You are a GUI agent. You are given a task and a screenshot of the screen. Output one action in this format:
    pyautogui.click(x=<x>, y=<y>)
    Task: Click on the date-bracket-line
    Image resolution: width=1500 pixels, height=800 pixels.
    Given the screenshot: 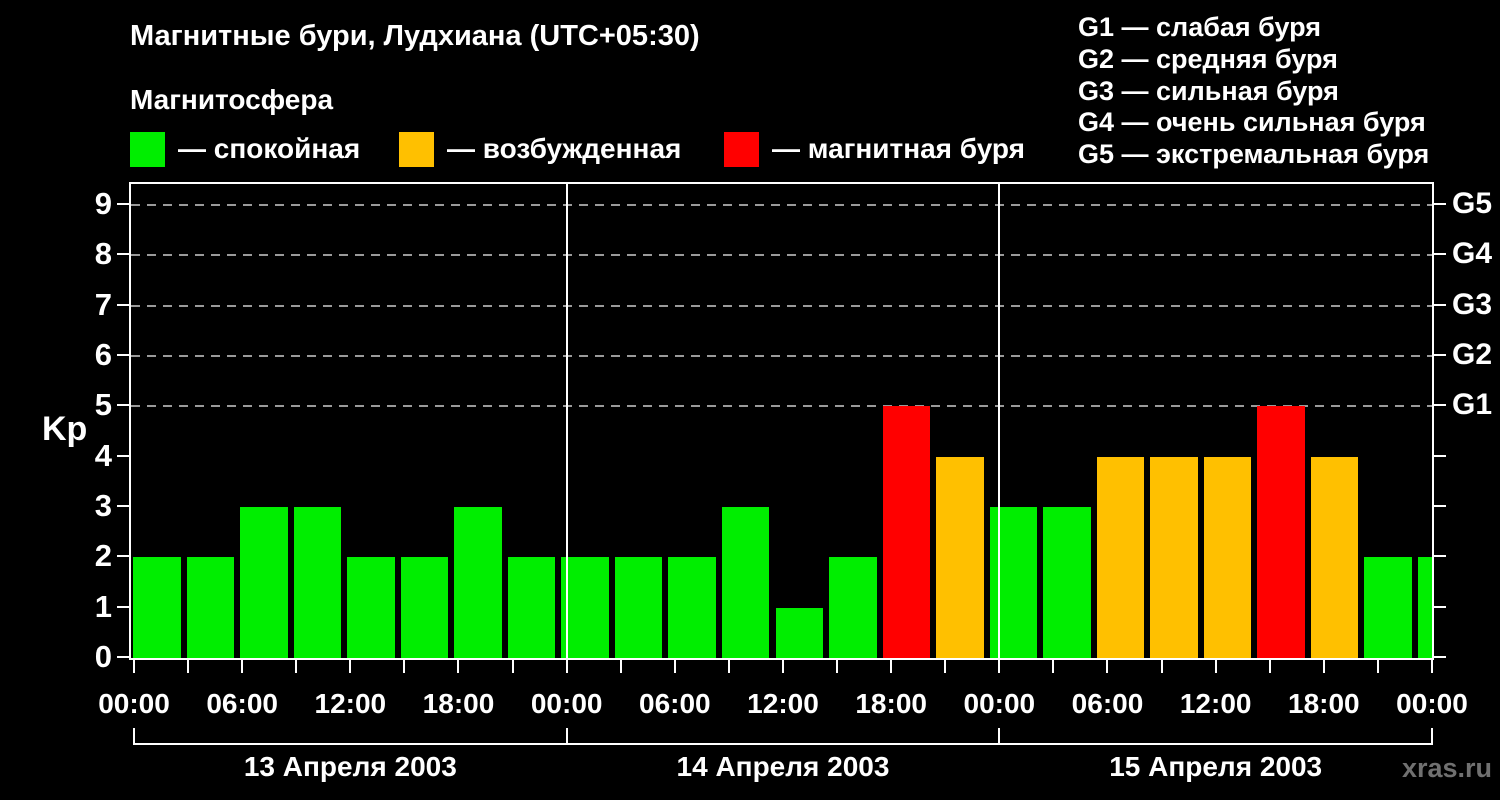 What is the action you would take?
    pyautogui.click(x=783, y=744)
    